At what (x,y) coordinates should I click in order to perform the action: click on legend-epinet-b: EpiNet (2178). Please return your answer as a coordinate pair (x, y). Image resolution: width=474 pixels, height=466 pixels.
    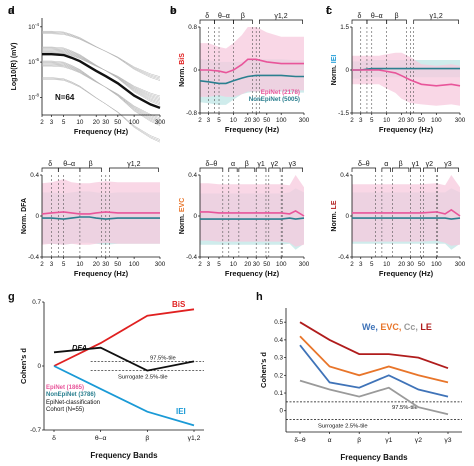
    Looking at the image, I should click on (280, 92).